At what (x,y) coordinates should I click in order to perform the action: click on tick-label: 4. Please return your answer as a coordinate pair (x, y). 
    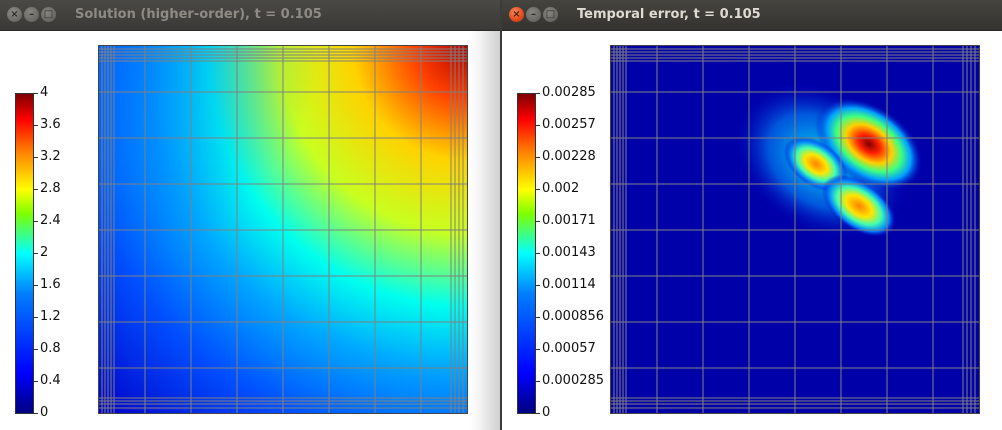
    Looking at the image, I should click on (44, 92).